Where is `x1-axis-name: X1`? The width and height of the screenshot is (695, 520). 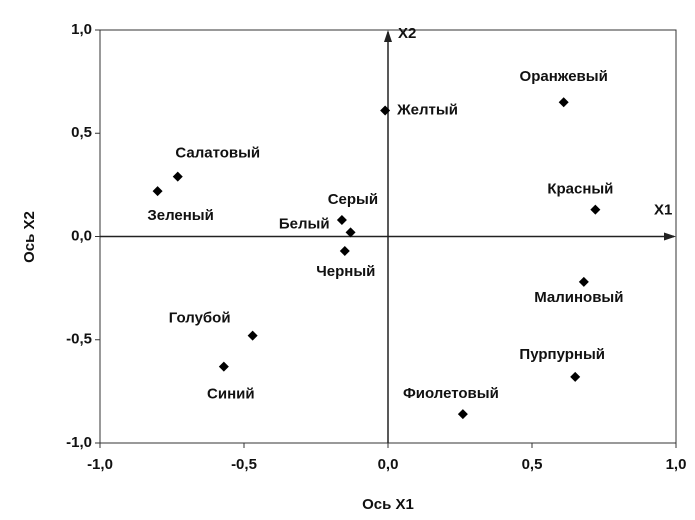
x1-axis-name: X1 is located at coordinates (663, 209).